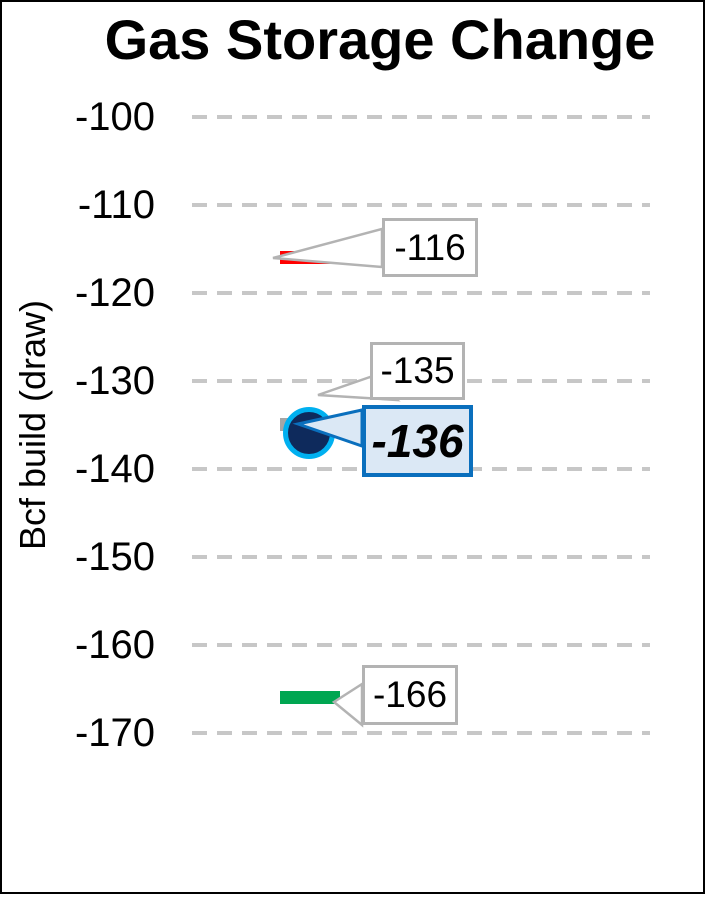 The width and height of the screenshot is (705, 900). Describe the element at coordinates (380, 39) in the screenshot. I see `chart-title: Gas Storage Change` at that location.